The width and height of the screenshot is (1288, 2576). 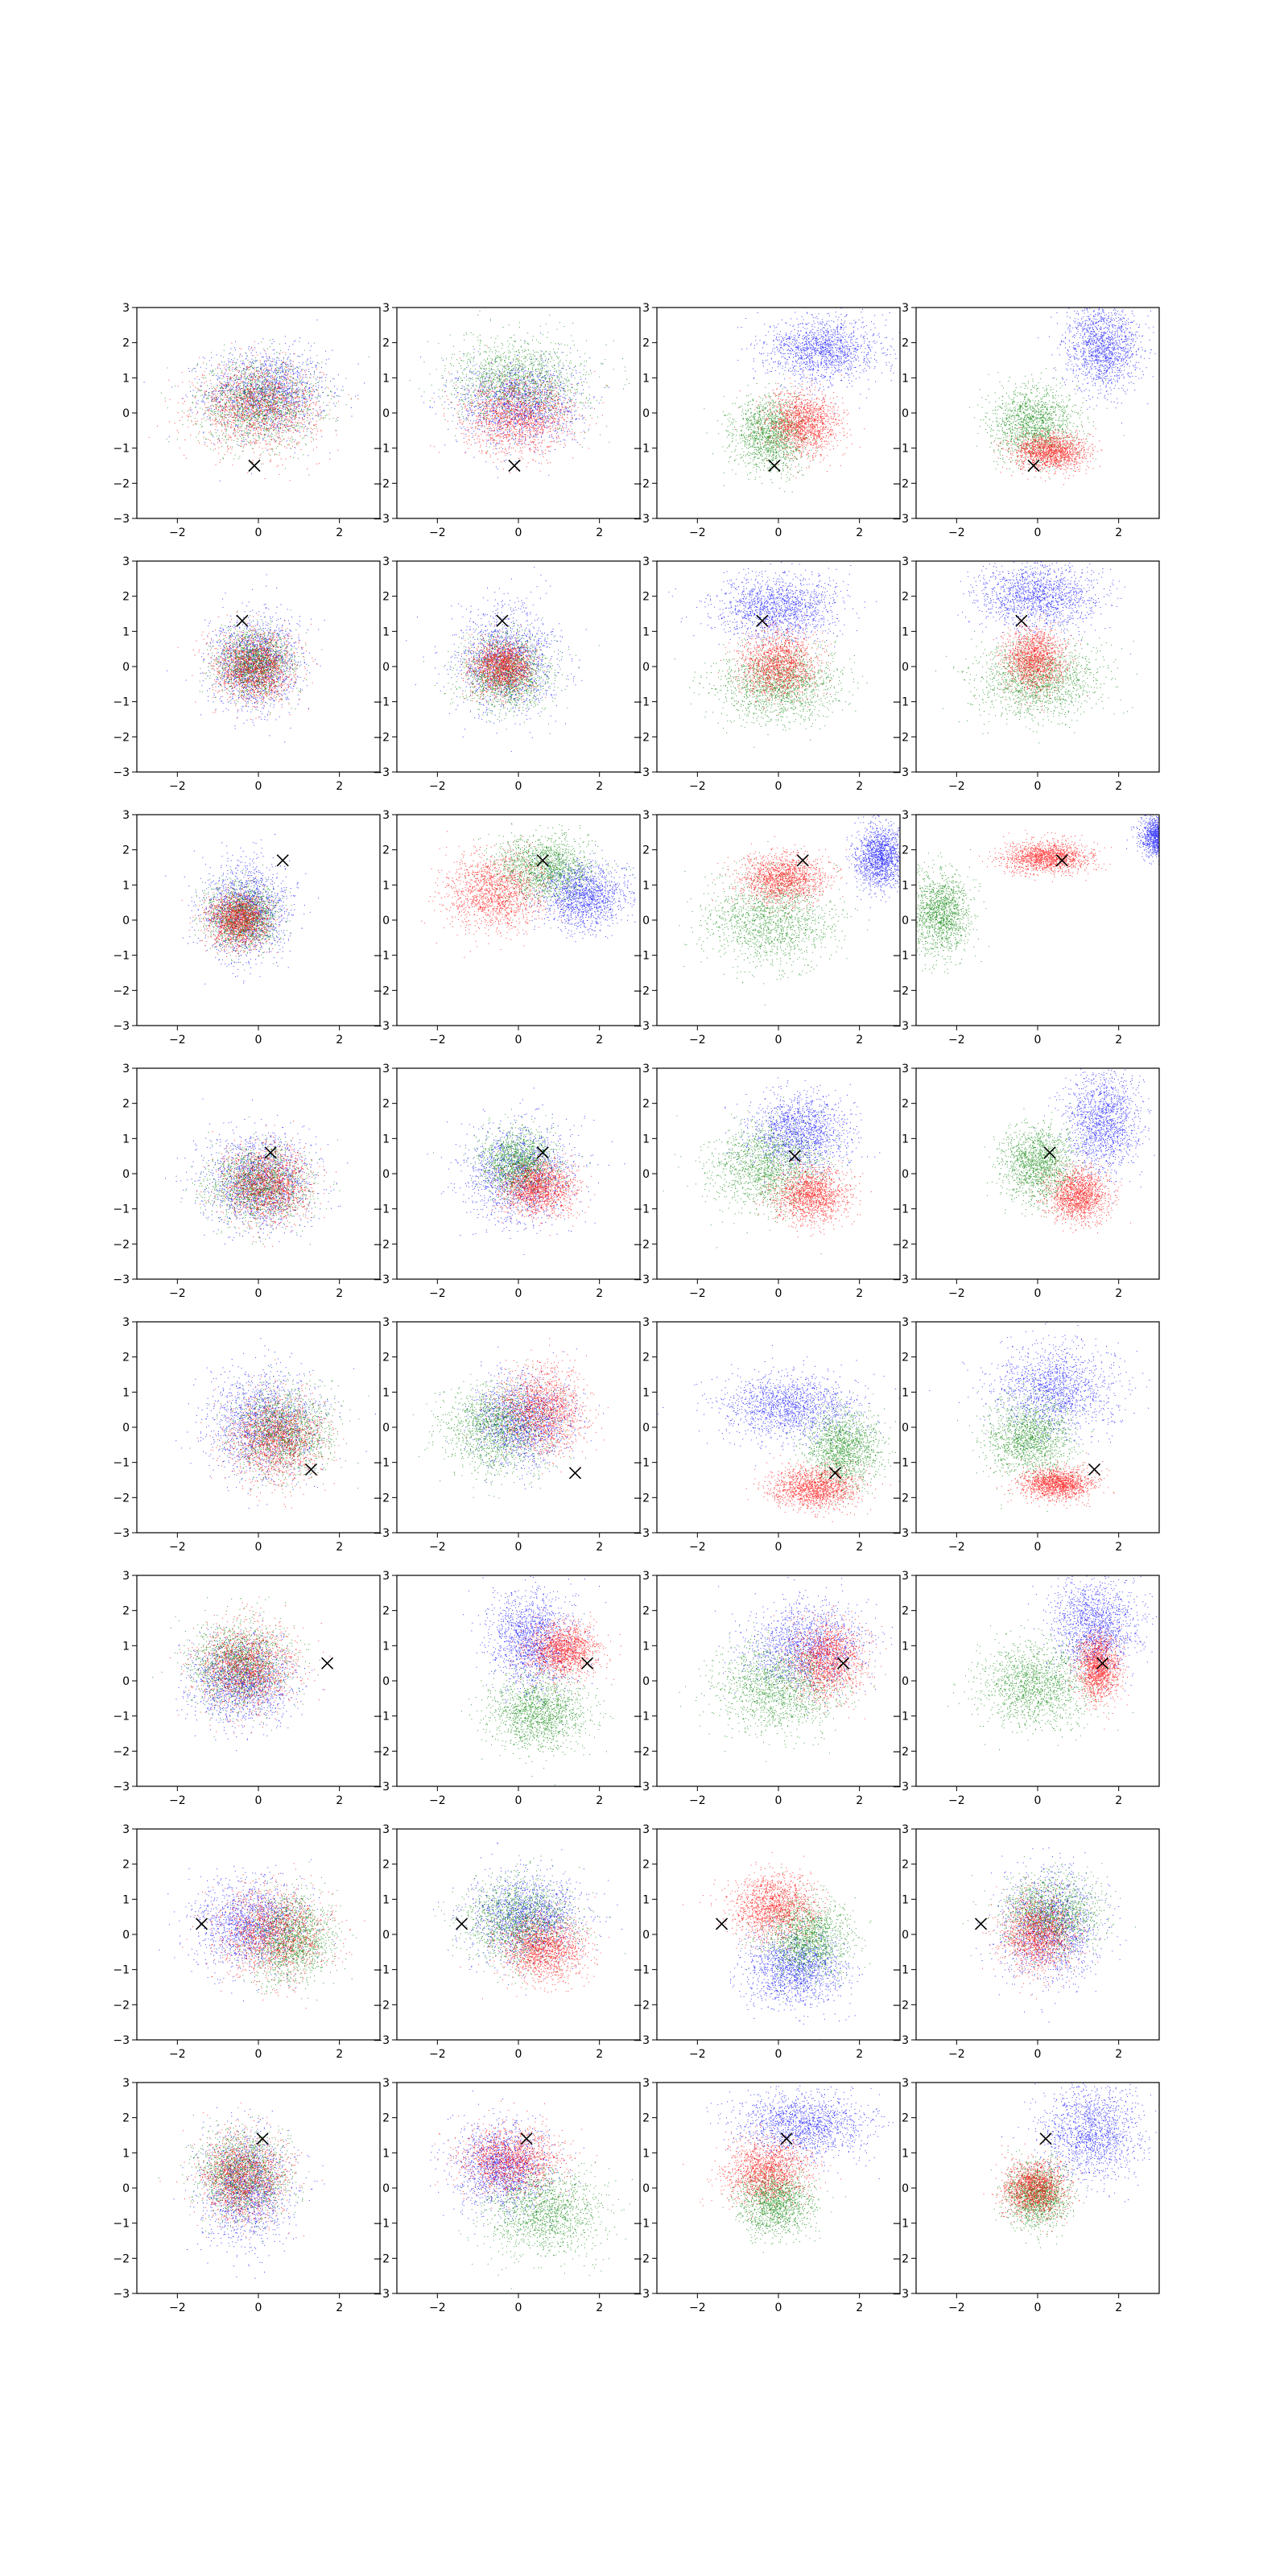 I want to click on scatter-panel-r5c1: −2 0 2 3 2 1 0 −1 −2 −3, so click(x=247, y=1435).